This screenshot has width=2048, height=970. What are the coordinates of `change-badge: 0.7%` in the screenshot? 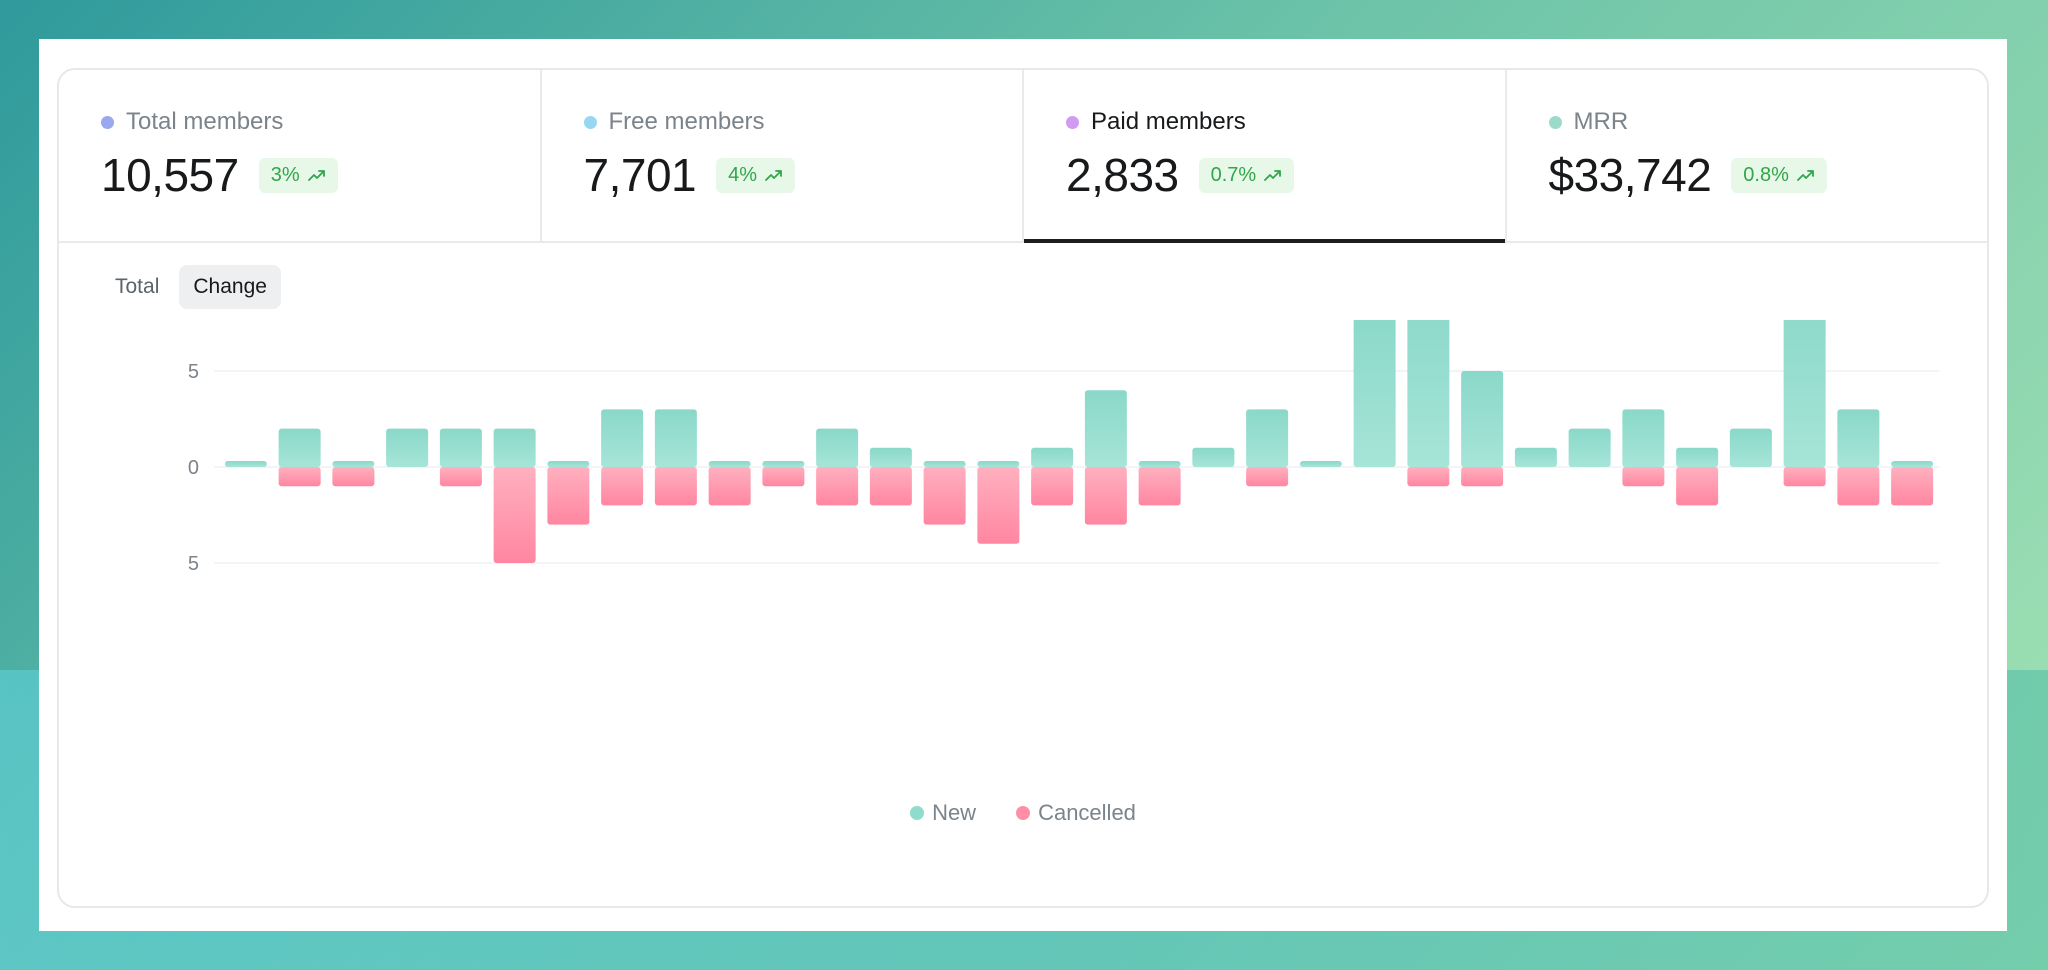 It's located at (1246, 175).